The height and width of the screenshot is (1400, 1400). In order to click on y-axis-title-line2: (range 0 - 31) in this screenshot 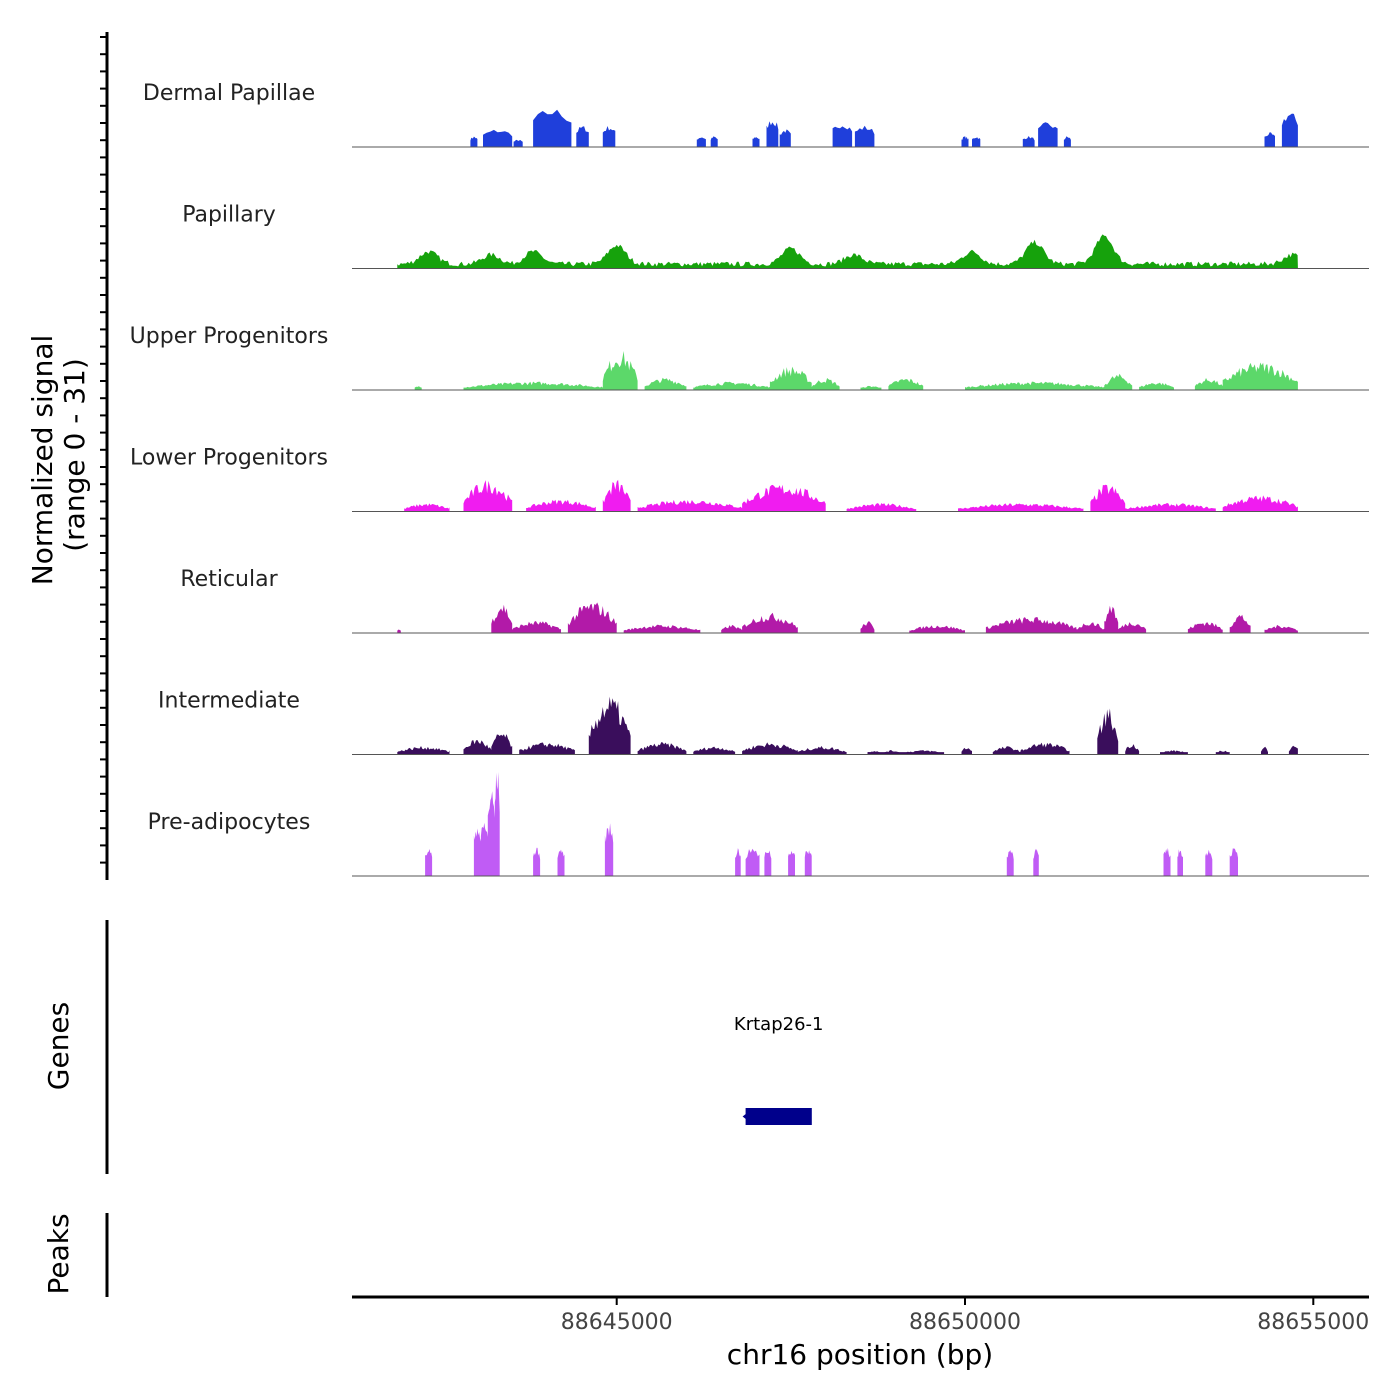, I will do `click(74, 455)`.